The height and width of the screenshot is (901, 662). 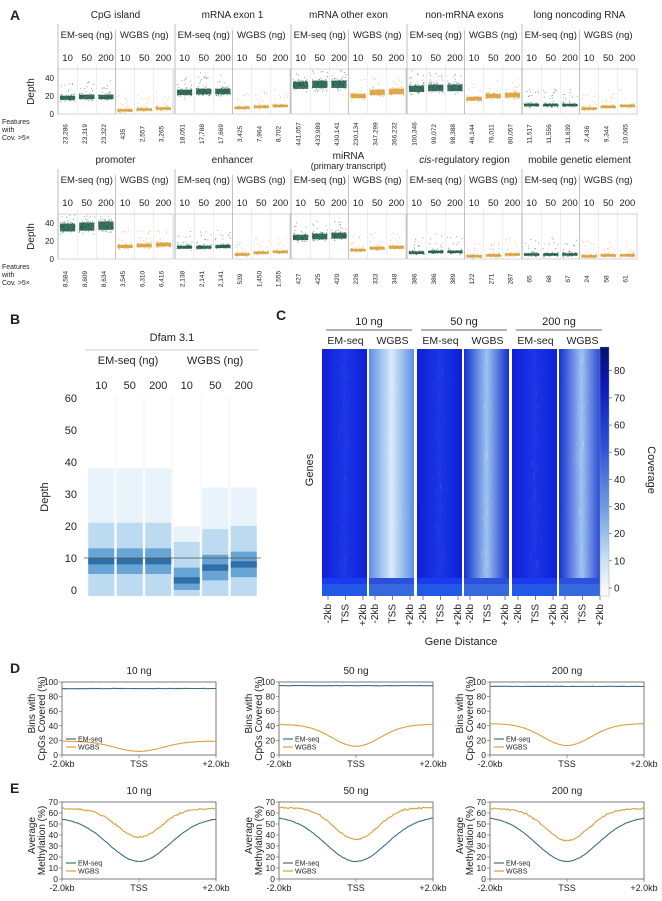 What do you see at coordinates (106, 225) in the screenshot?
I see `scatter-band` at bounding box center [106, 225].